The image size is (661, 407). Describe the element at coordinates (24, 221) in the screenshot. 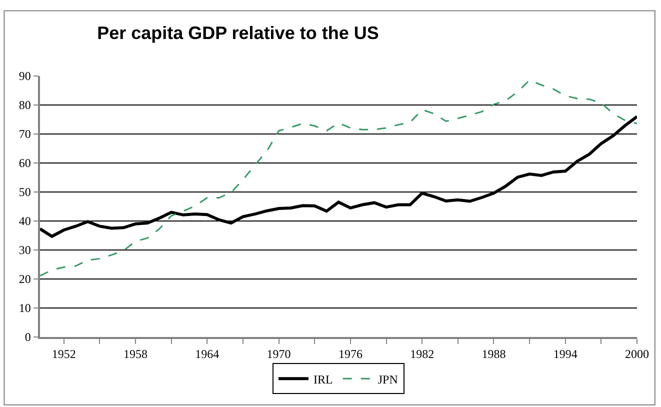

I see `y-tick-label: 40` at that location.